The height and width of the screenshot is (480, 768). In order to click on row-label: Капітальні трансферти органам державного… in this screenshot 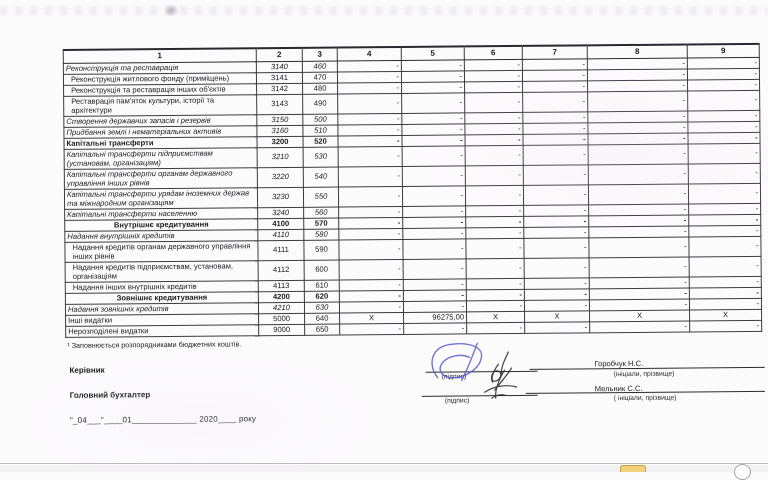, I will do `click(161, 178)`.